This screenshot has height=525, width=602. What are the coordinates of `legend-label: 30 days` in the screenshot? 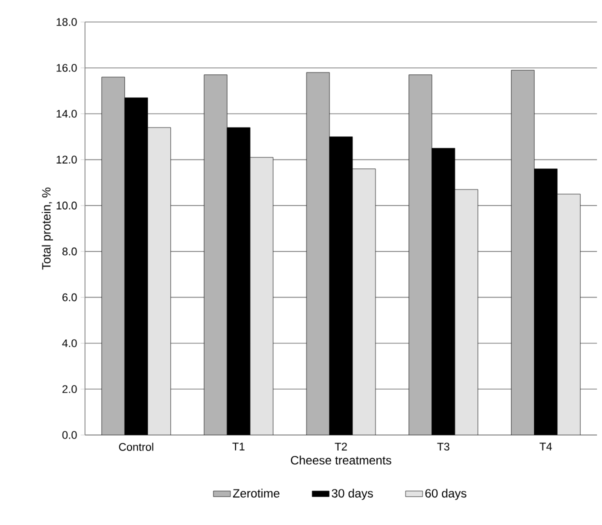 It's located at (352, 494).